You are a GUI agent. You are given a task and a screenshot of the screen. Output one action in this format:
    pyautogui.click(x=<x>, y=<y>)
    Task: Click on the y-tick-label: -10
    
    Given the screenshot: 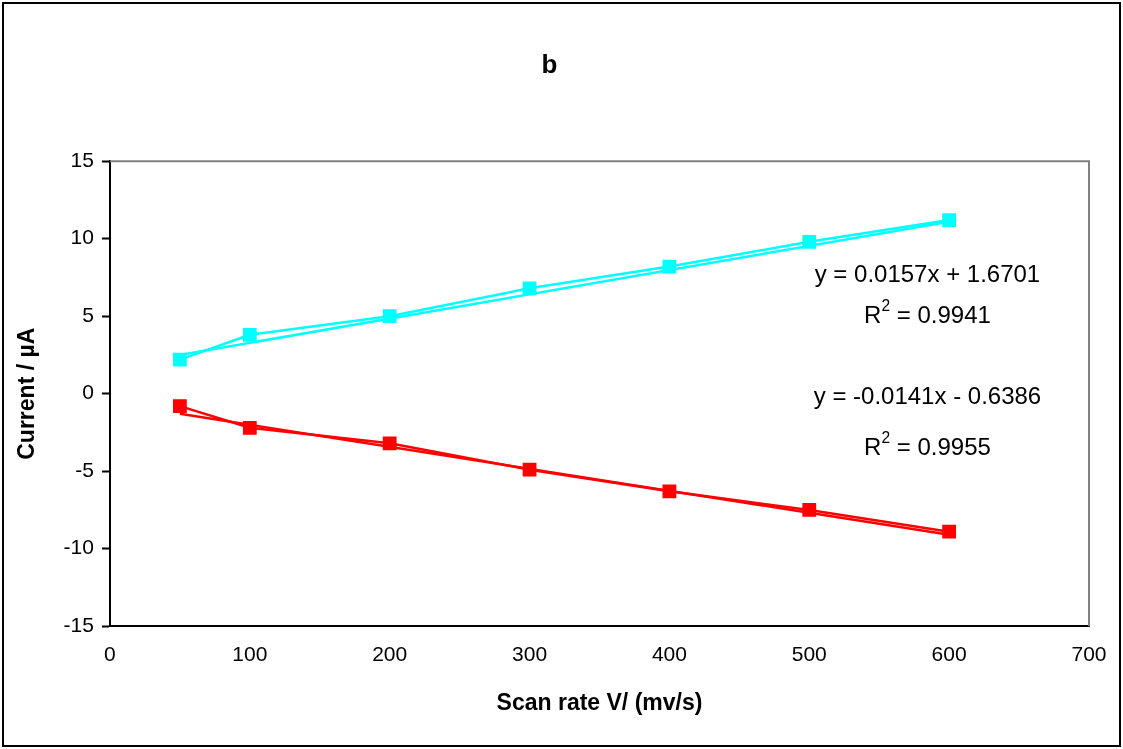 What is the action you would take?
    pyautogui.click(x=78, y=547)
    